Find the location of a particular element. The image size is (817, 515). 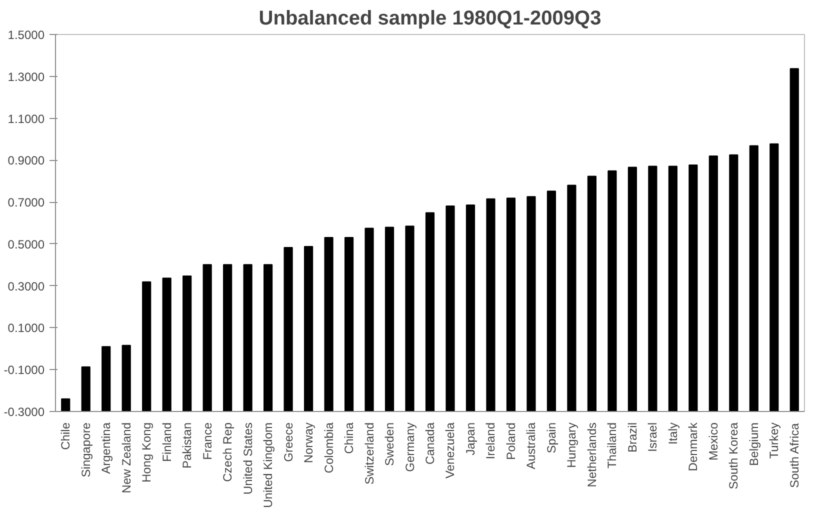

x-tick-label: Germany is located at coordinates (409, 447).